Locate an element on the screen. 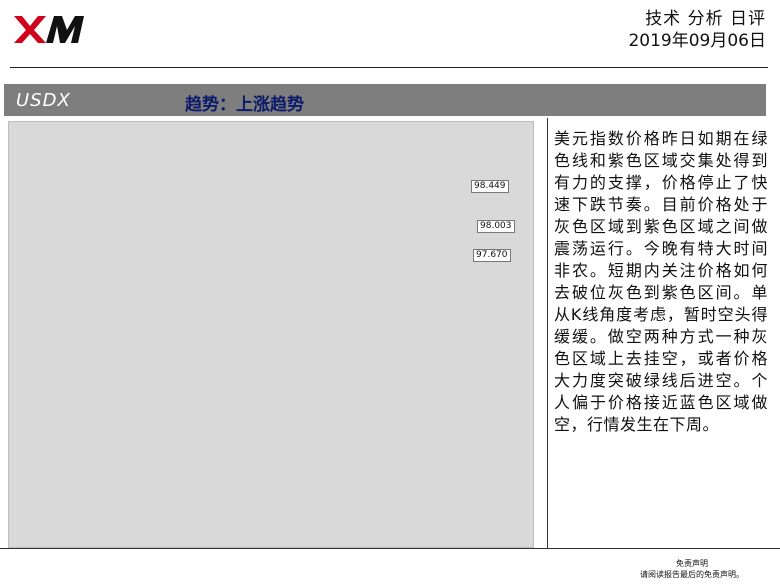 The width and height of the screenshot is (780, 586). header-divider is located at coordinates (389, 67).